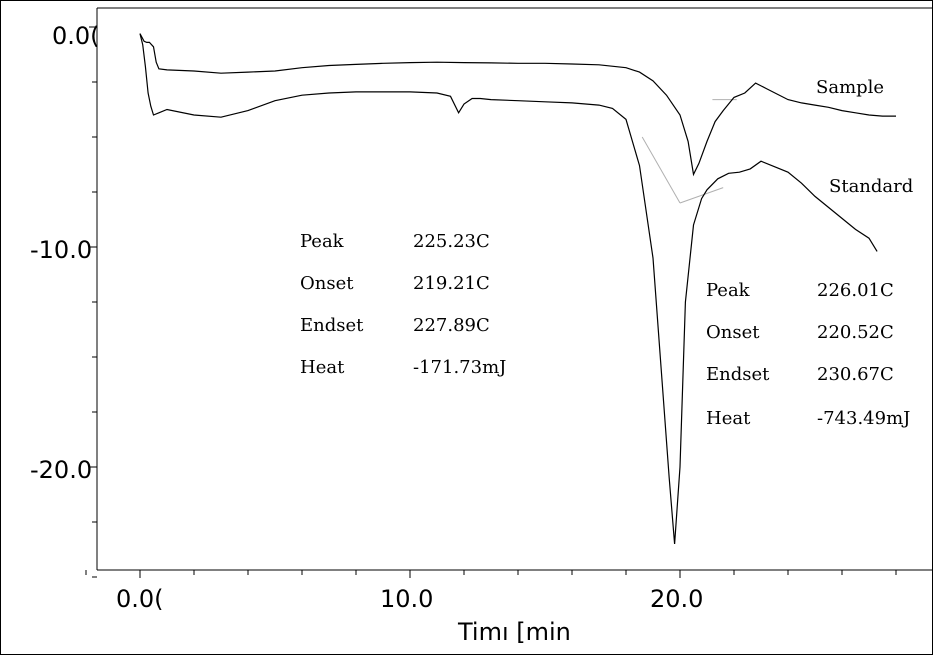  Describe the element at coordinates (61, 470) in the screenshot. I see `y-tick-label-2: -20.0` at that location.